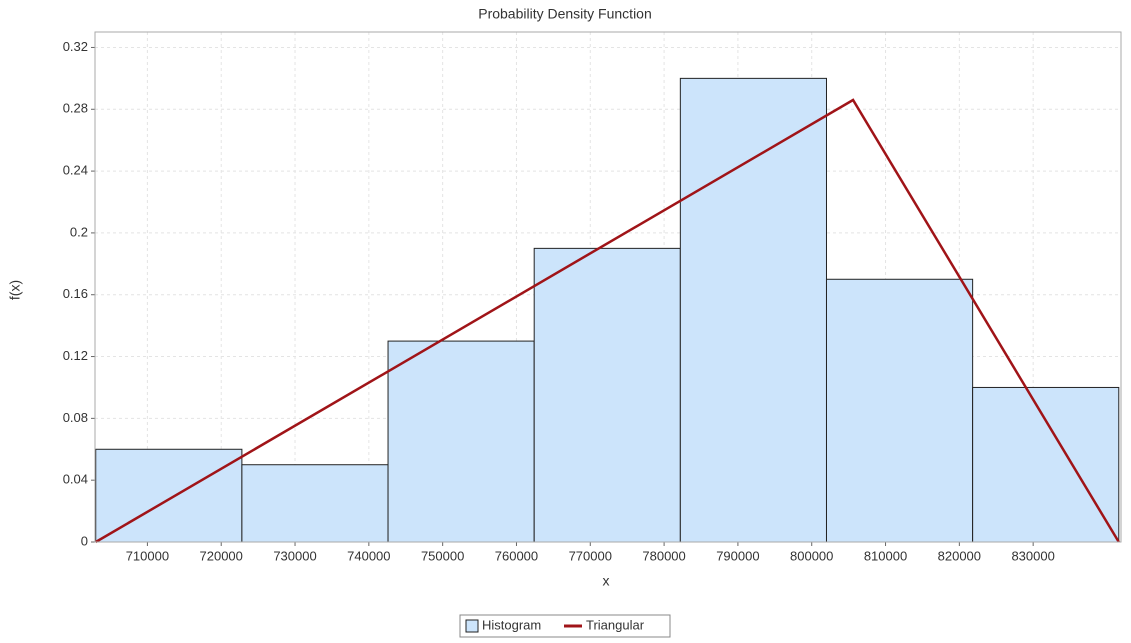  I want to click on x-tick-label: 800000, so click(811, 555).